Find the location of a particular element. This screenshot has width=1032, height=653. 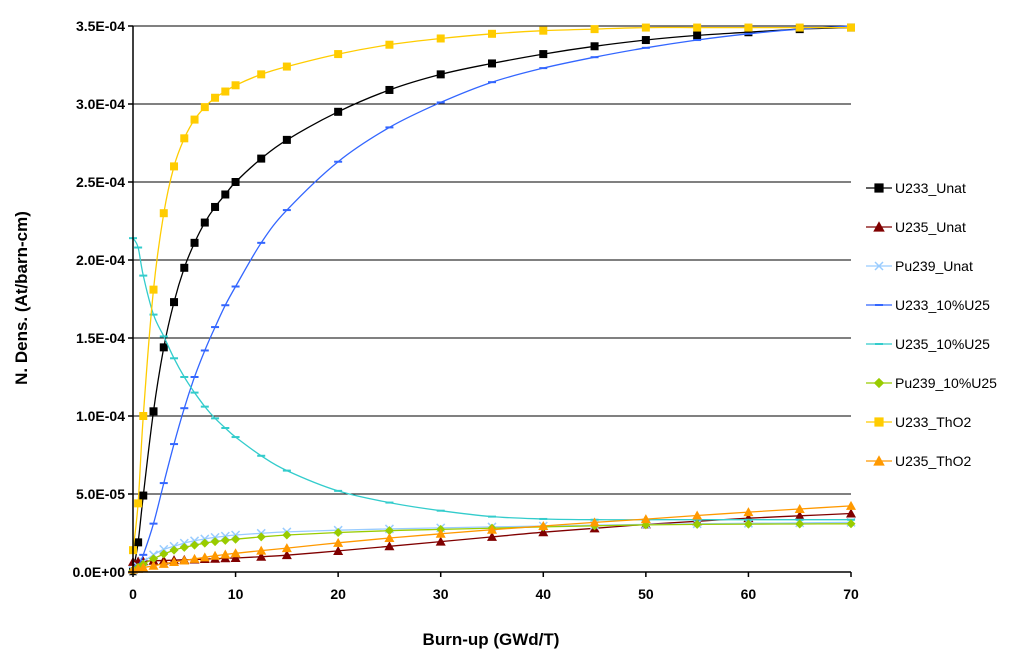

x-tick-label: 40 is located at coordinates (543, 594).